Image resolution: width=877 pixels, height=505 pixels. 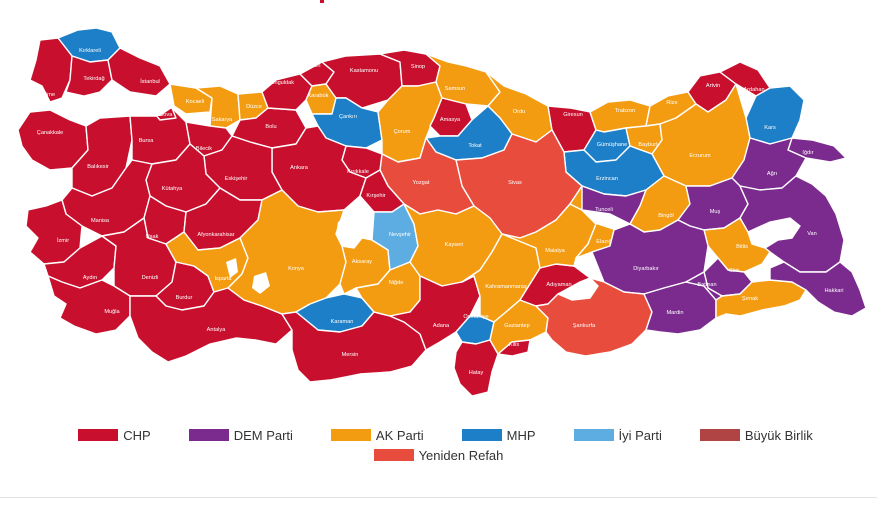 What do you see at coordinates (818, 289) in the screenshot?
I see `province-hakkari` at bounding box center [818, 289].